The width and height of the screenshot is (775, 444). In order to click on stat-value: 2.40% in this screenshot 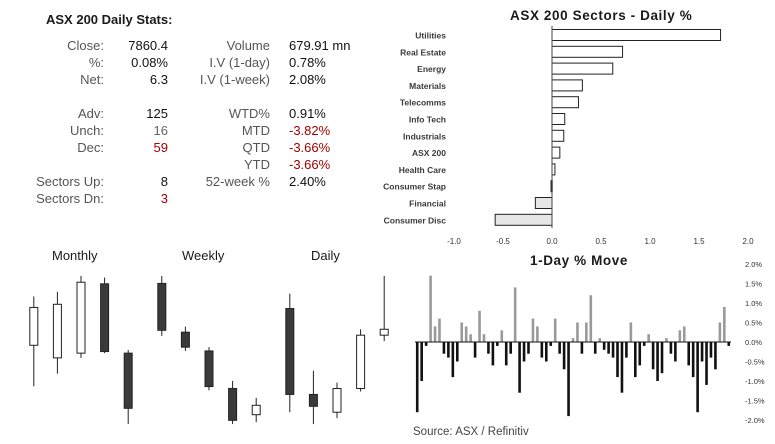, I will do `click(307, 181)`.